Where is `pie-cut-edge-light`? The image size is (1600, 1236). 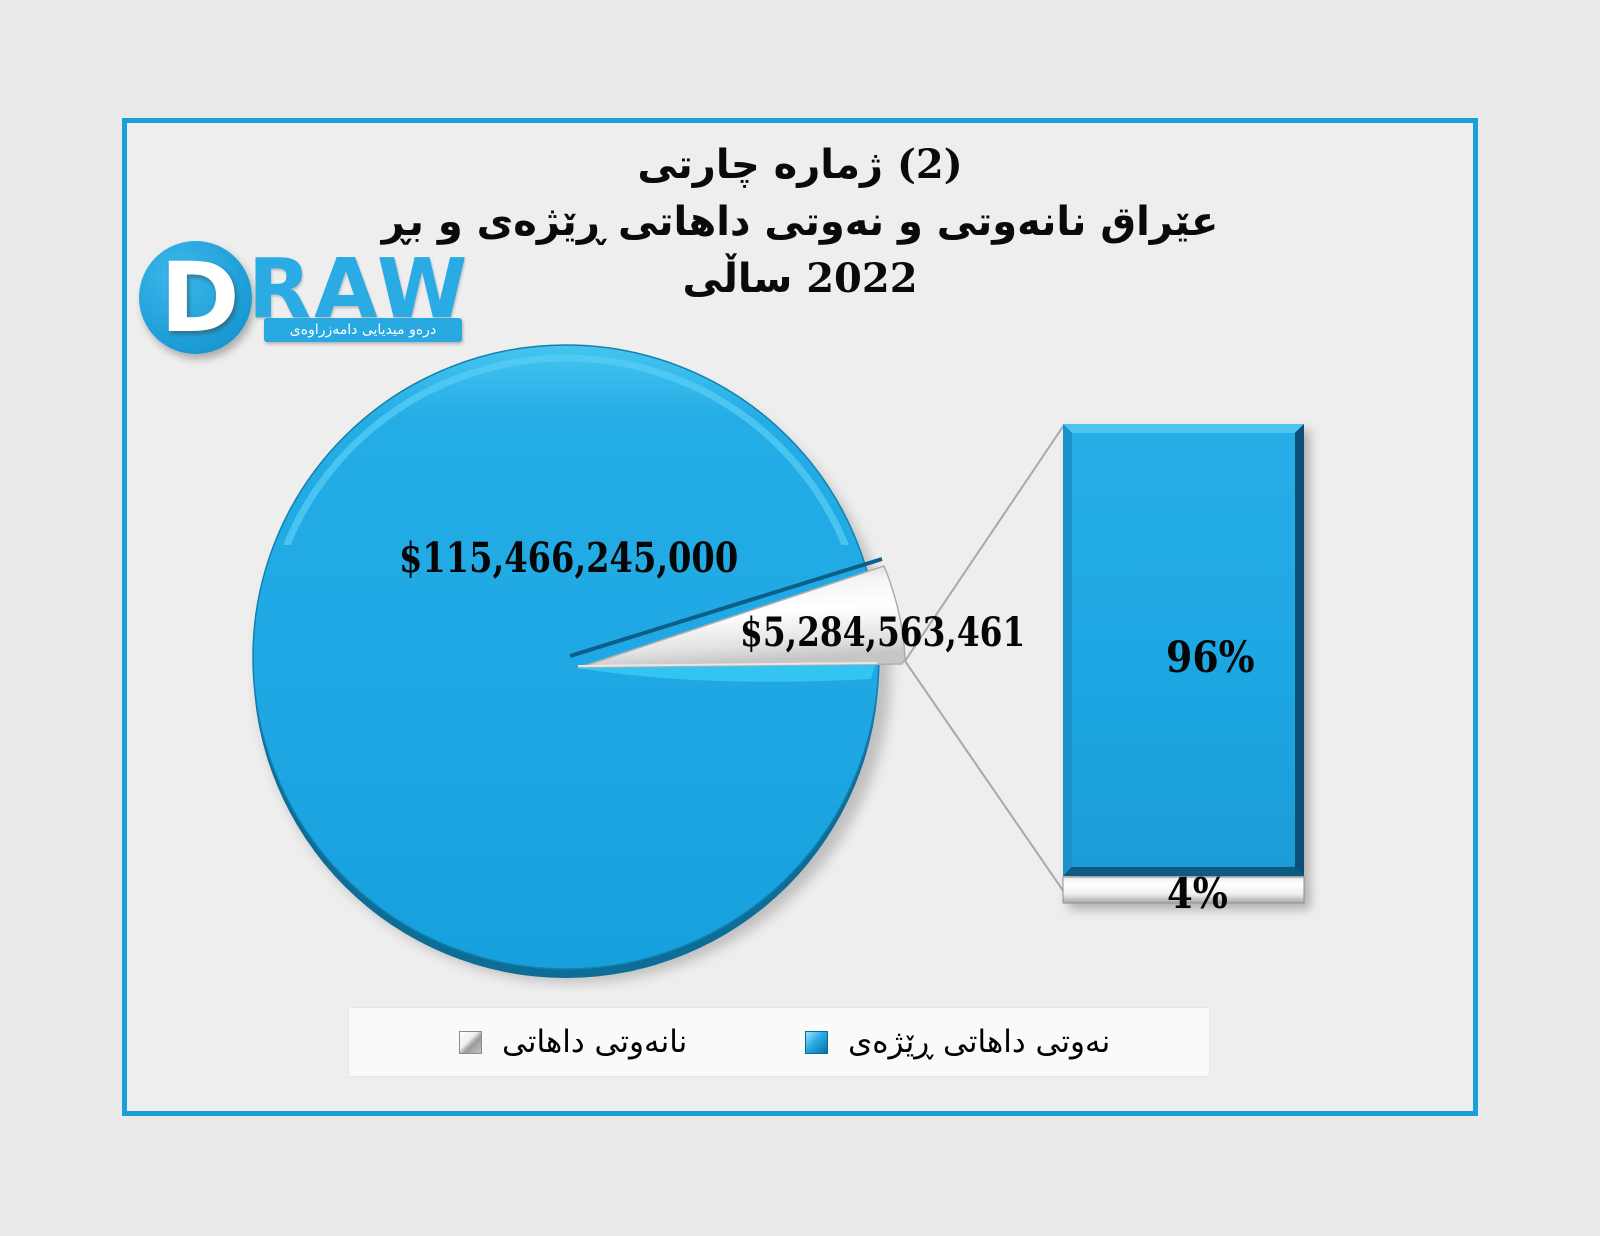 pie-cut-edge-light is located at coordinates (727, 664).